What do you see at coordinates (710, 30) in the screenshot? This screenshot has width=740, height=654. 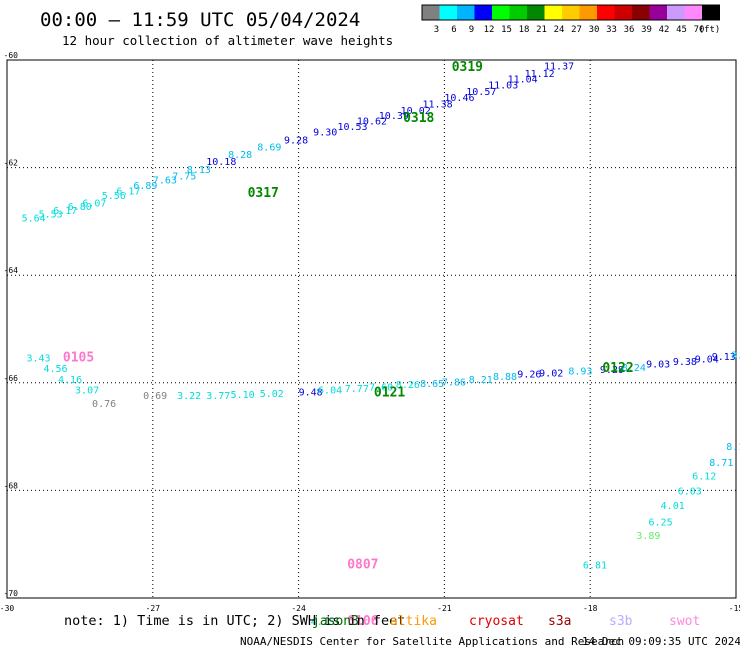 I see `legend-label: (ft)` at bounding box center [710, 30].